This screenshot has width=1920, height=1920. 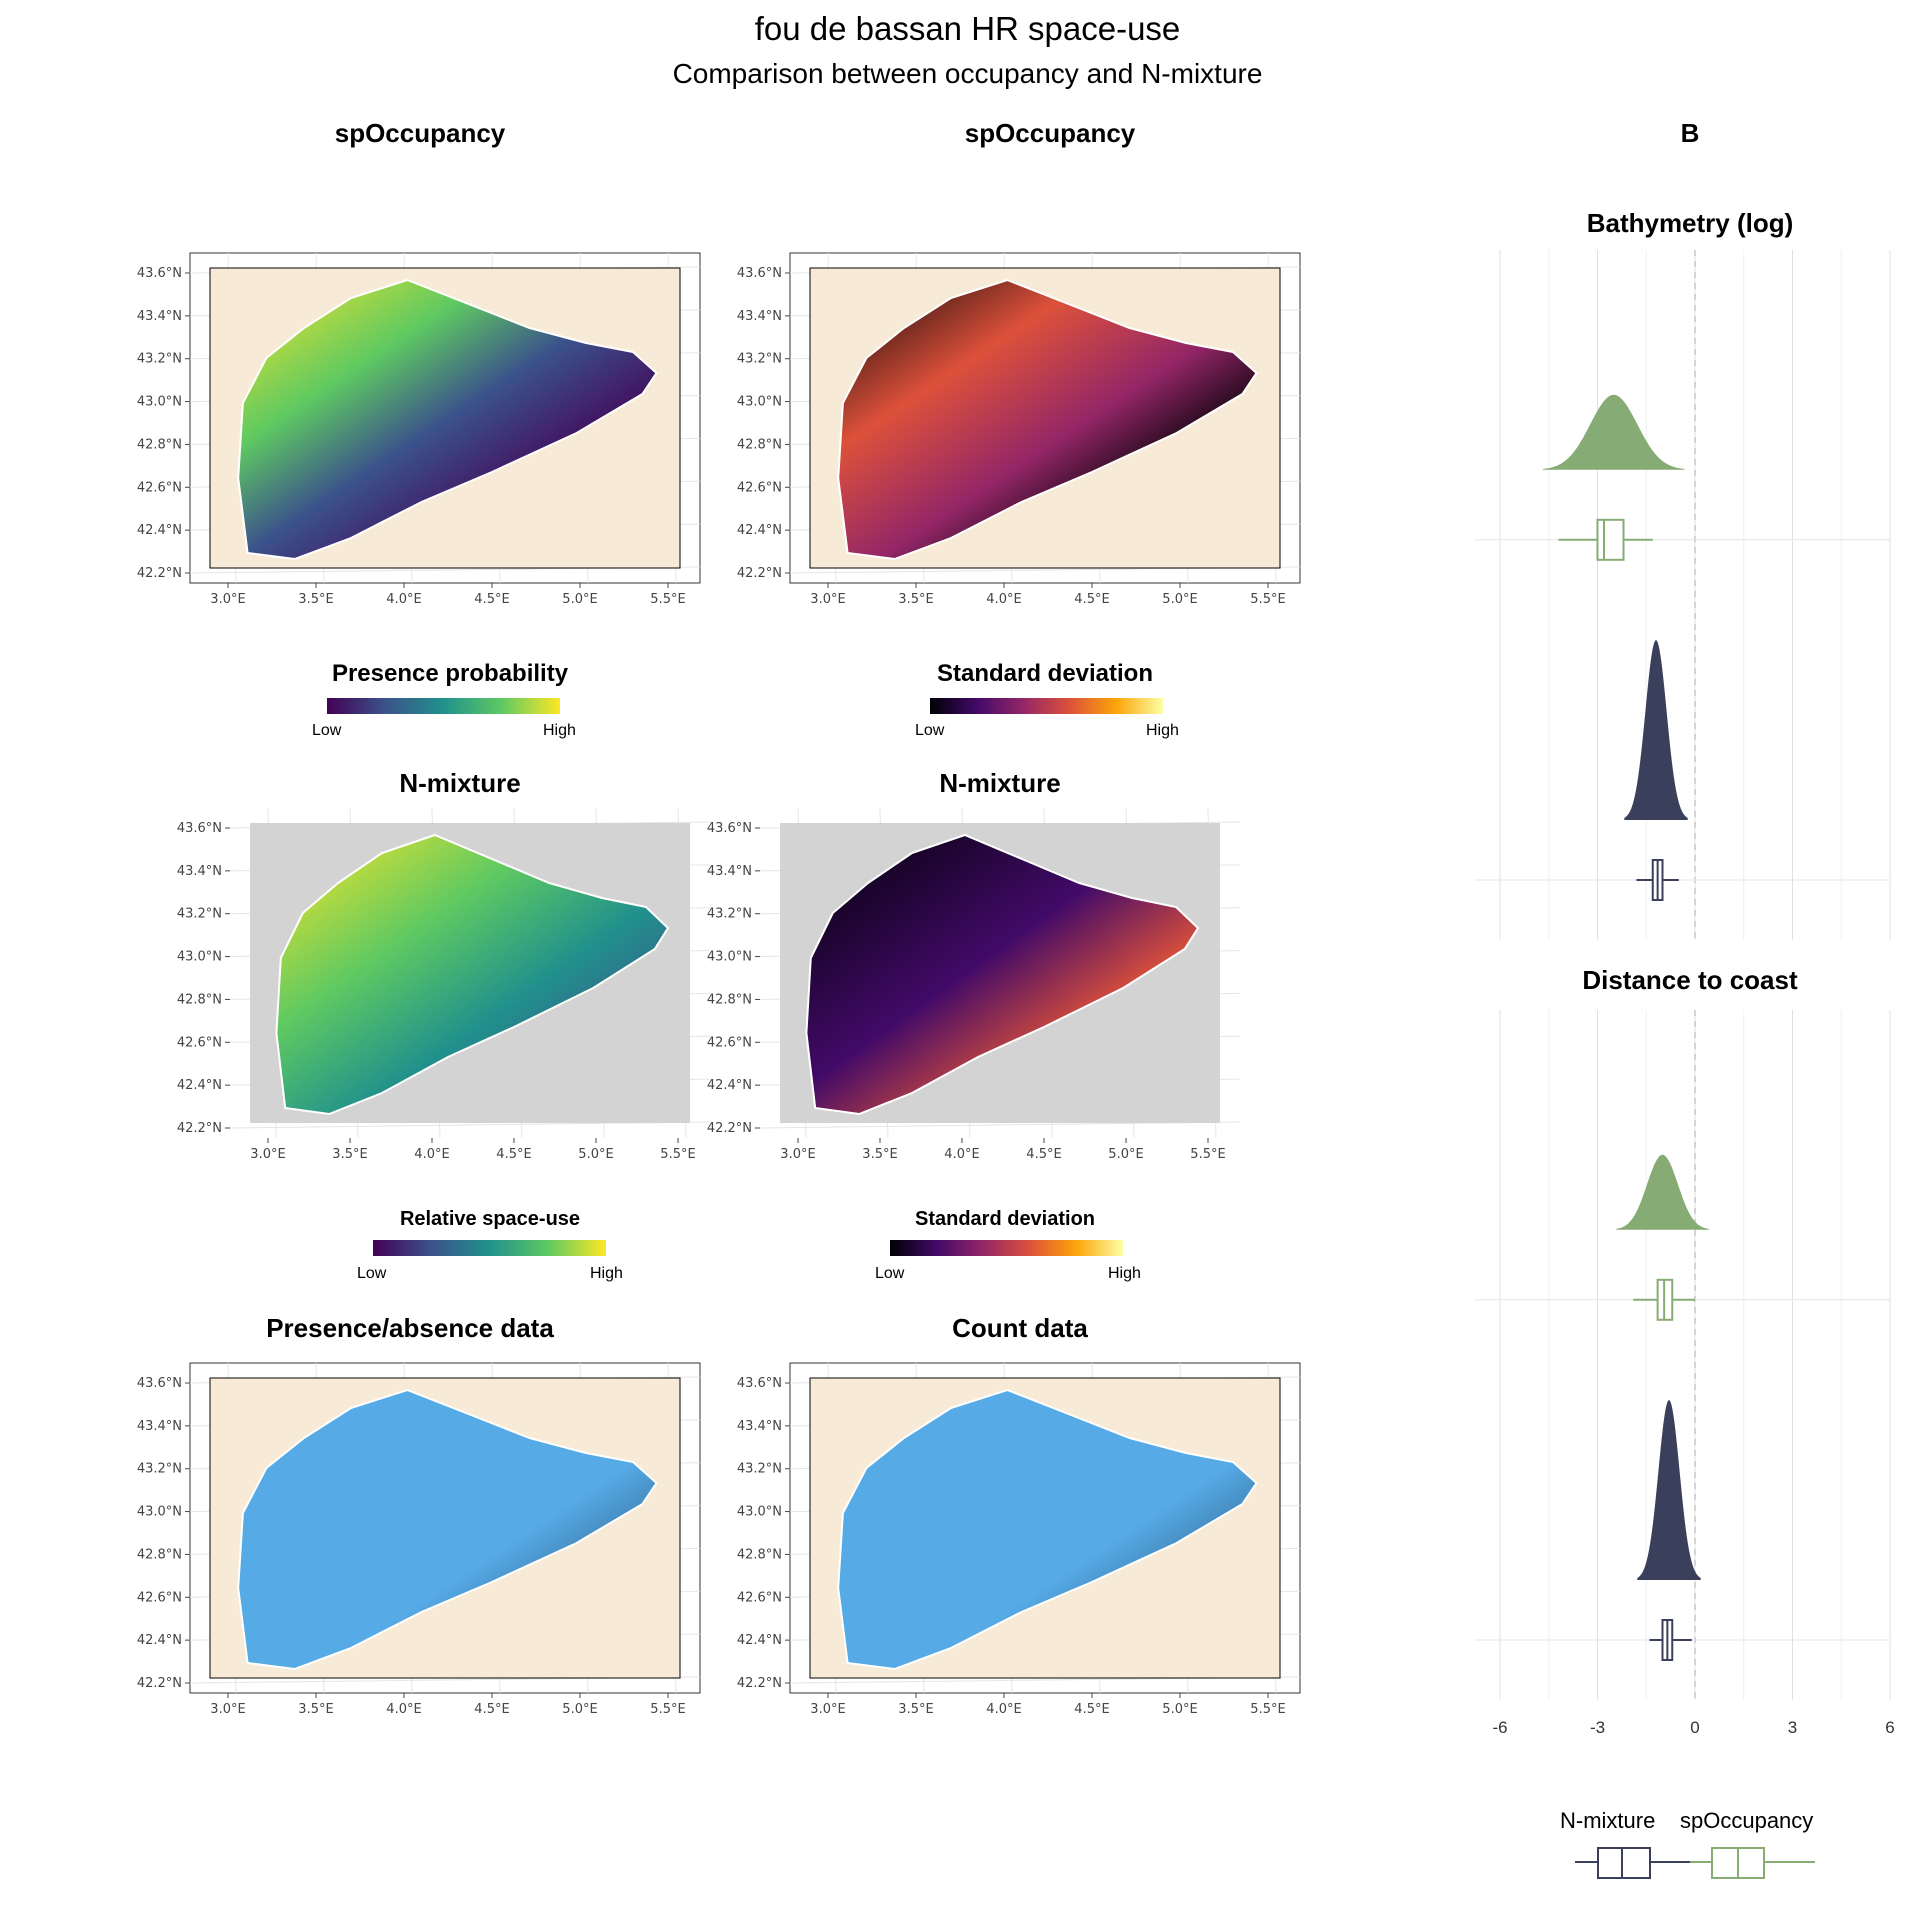 What do you see at coordinates (1499, 1727) in the screenshot?
I see `x-tick-label: -6` at bounding box center [1499, 1727].